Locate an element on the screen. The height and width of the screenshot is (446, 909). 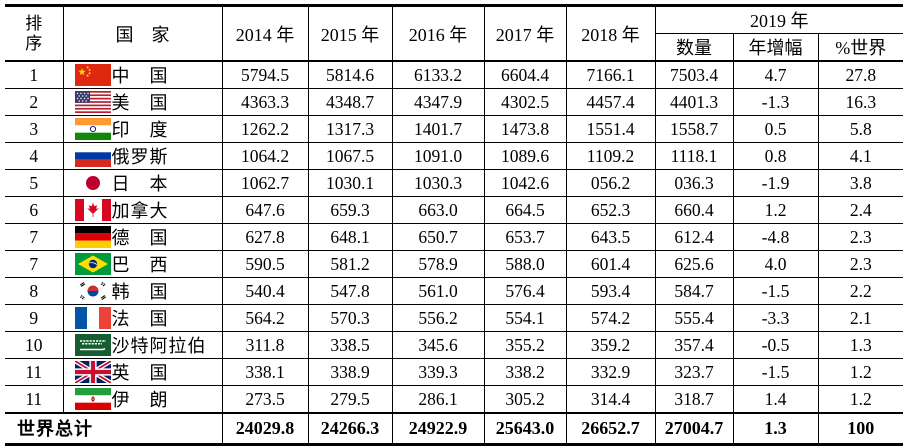
total-value-cell: 1.3 is located at coordinates (776, 428).